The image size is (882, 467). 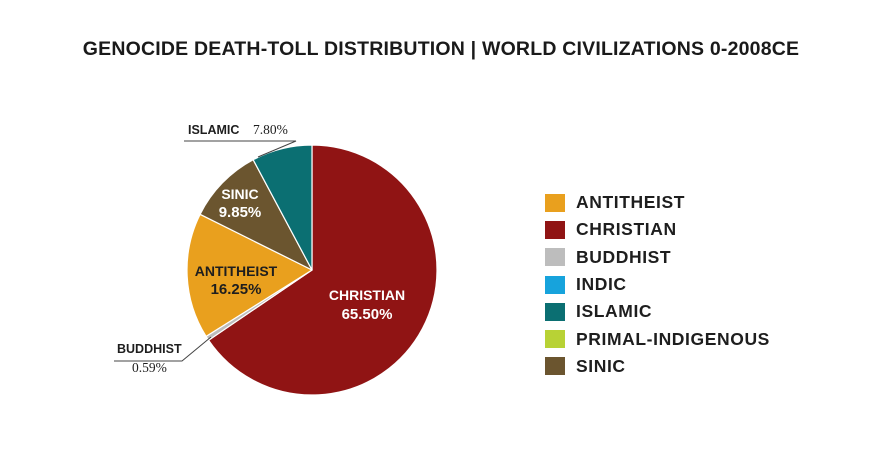 I want to click on legend-label: PRIMAL-INDIGENOUS, so click(x=673, y=338).